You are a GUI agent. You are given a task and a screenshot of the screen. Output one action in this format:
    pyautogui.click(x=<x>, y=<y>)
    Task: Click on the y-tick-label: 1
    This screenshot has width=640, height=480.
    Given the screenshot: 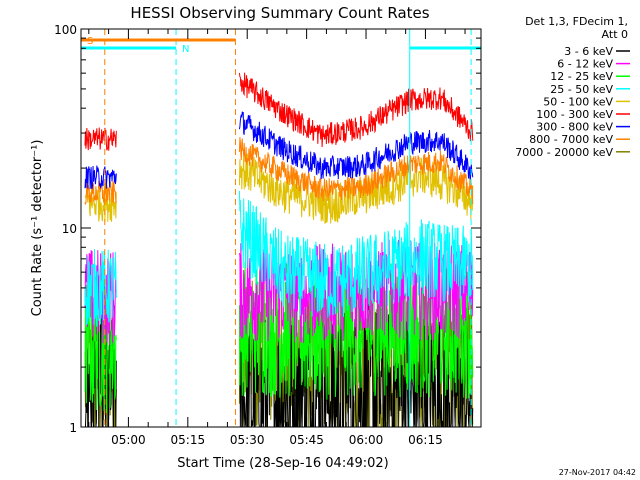 What is the action you would take?
    pyautogui.click(x=73, y=428)
    